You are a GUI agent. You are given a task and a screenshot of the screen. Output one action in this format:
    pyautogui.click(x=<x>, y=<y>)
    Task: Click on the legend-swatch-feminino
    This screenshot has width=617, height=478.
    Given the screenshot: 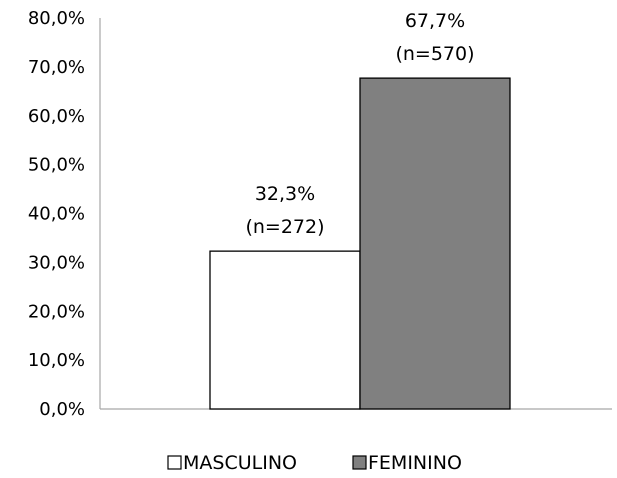 What is the action you would take?
    pyautogui.click(x=359, y=462)
    